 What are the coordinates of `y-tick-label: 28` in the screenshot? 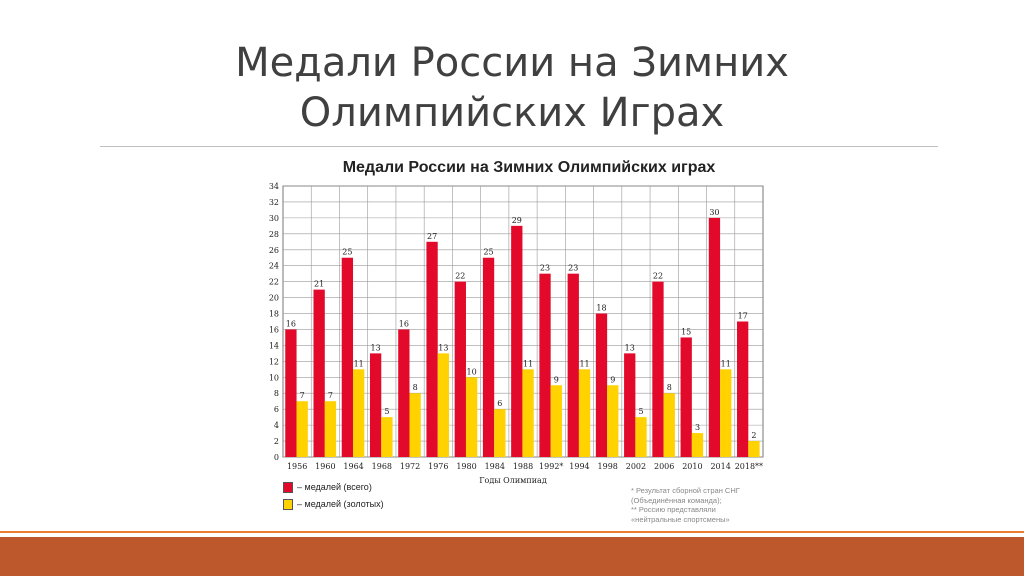 It's located at (274, 234).